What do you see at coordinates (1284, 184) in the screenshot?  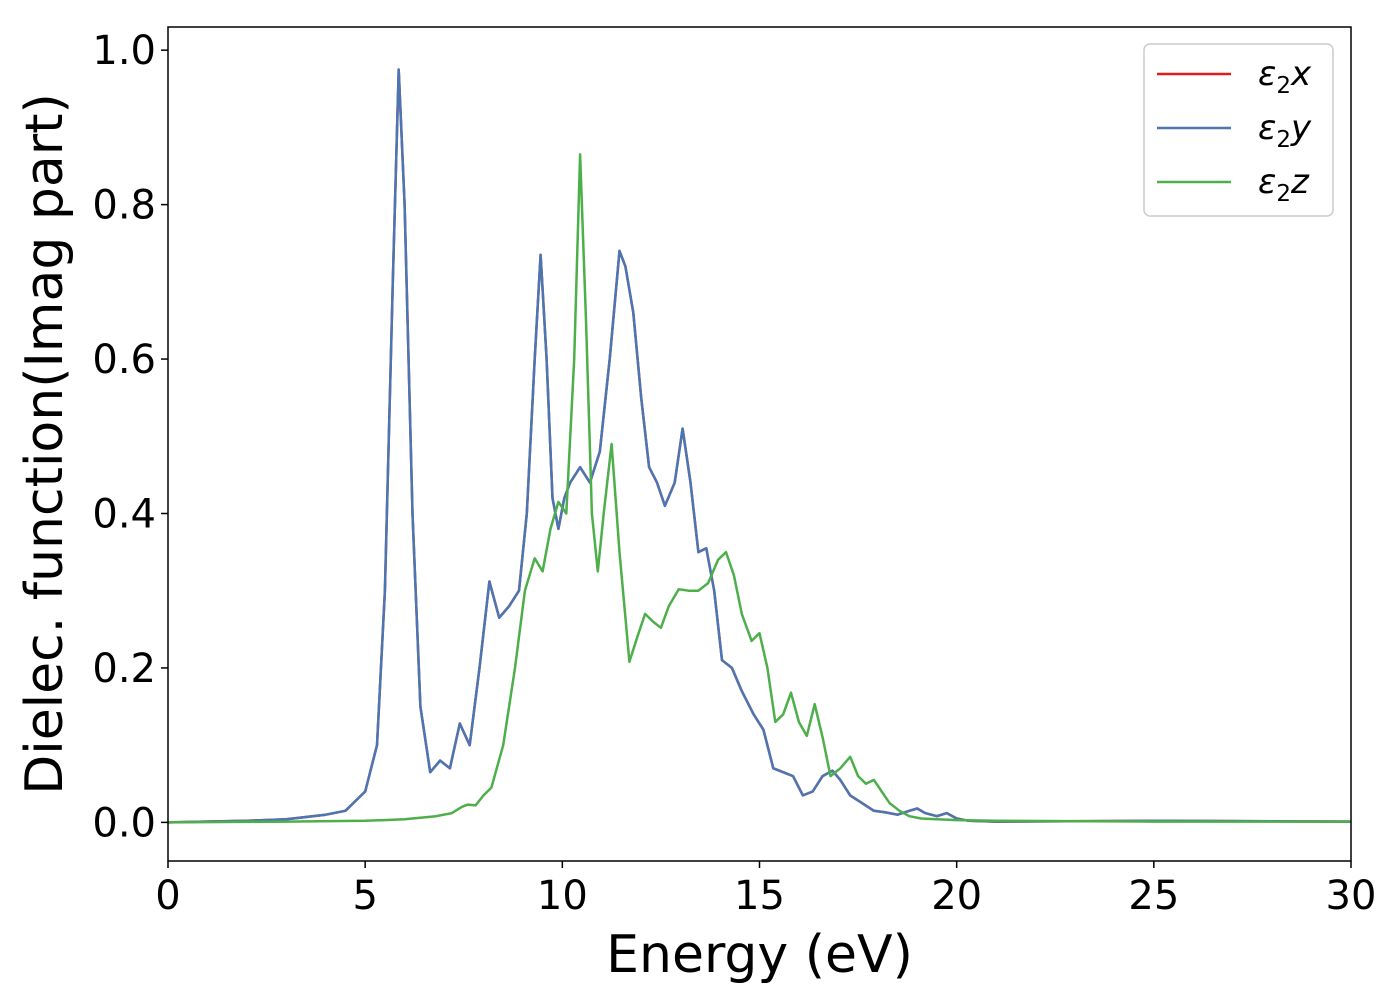 I see `legend-label-z: ε2z` at bounding box center [1284, 184].